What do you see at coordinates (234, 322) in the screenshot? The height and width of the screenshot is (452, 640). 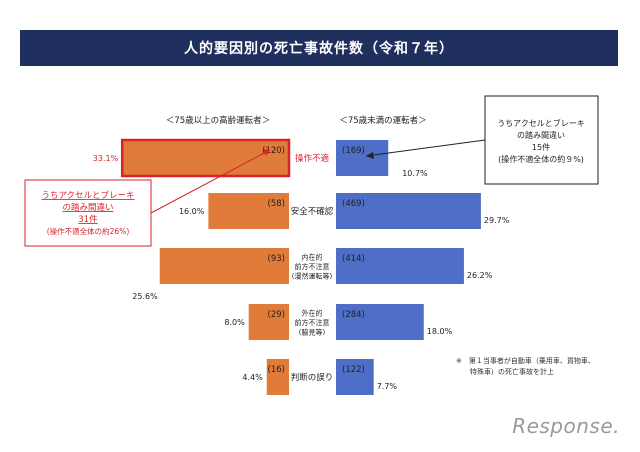 I see `left-percent-label: 8.0%` at bounding box center [234, 322].